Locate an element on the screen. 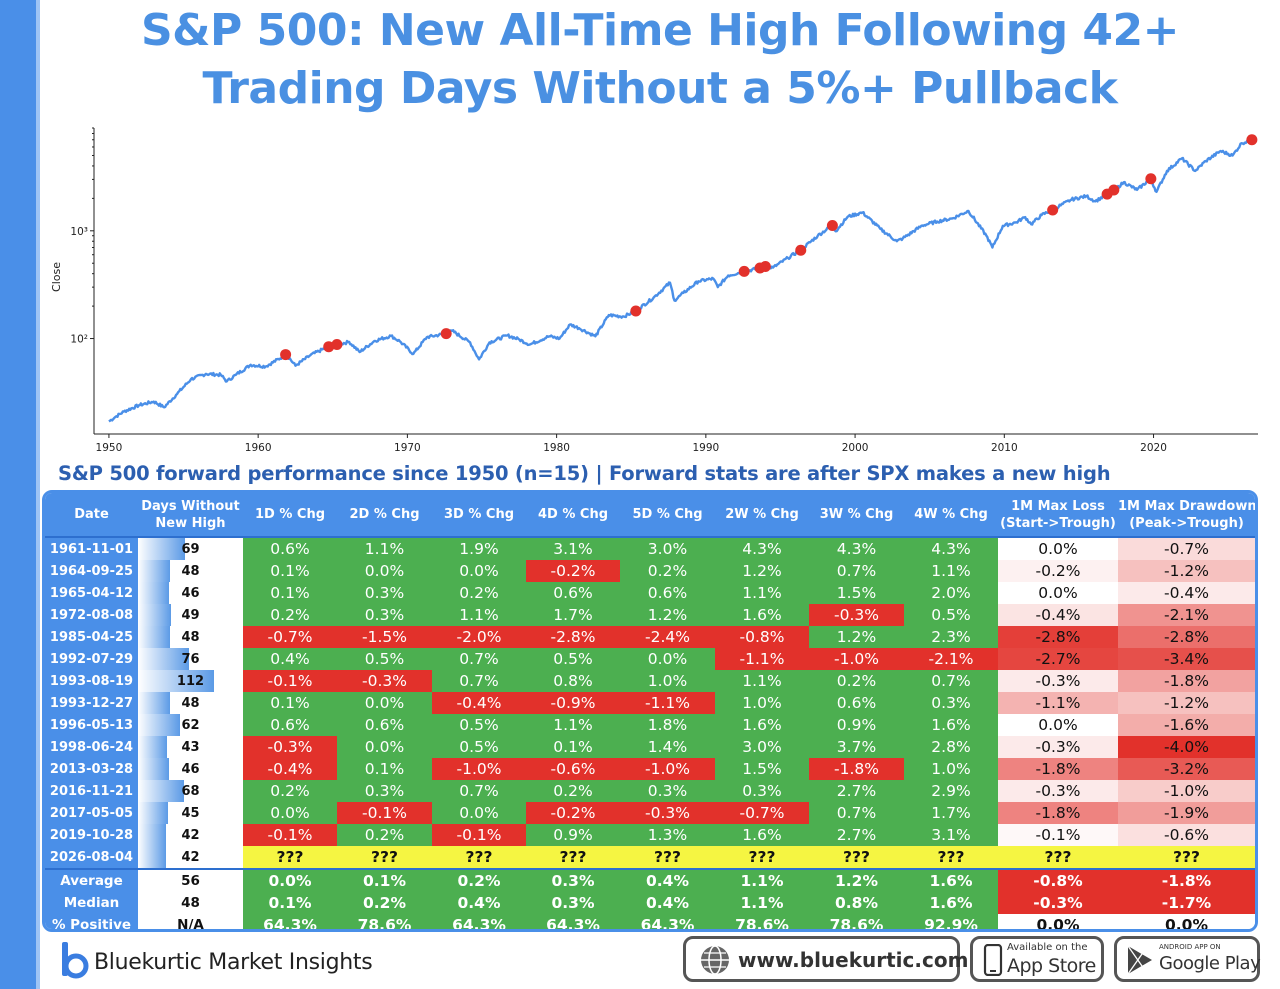 This screenshot has width=1280, height=989. column-header: 2W % Chg is located at coordinates (762, 515).